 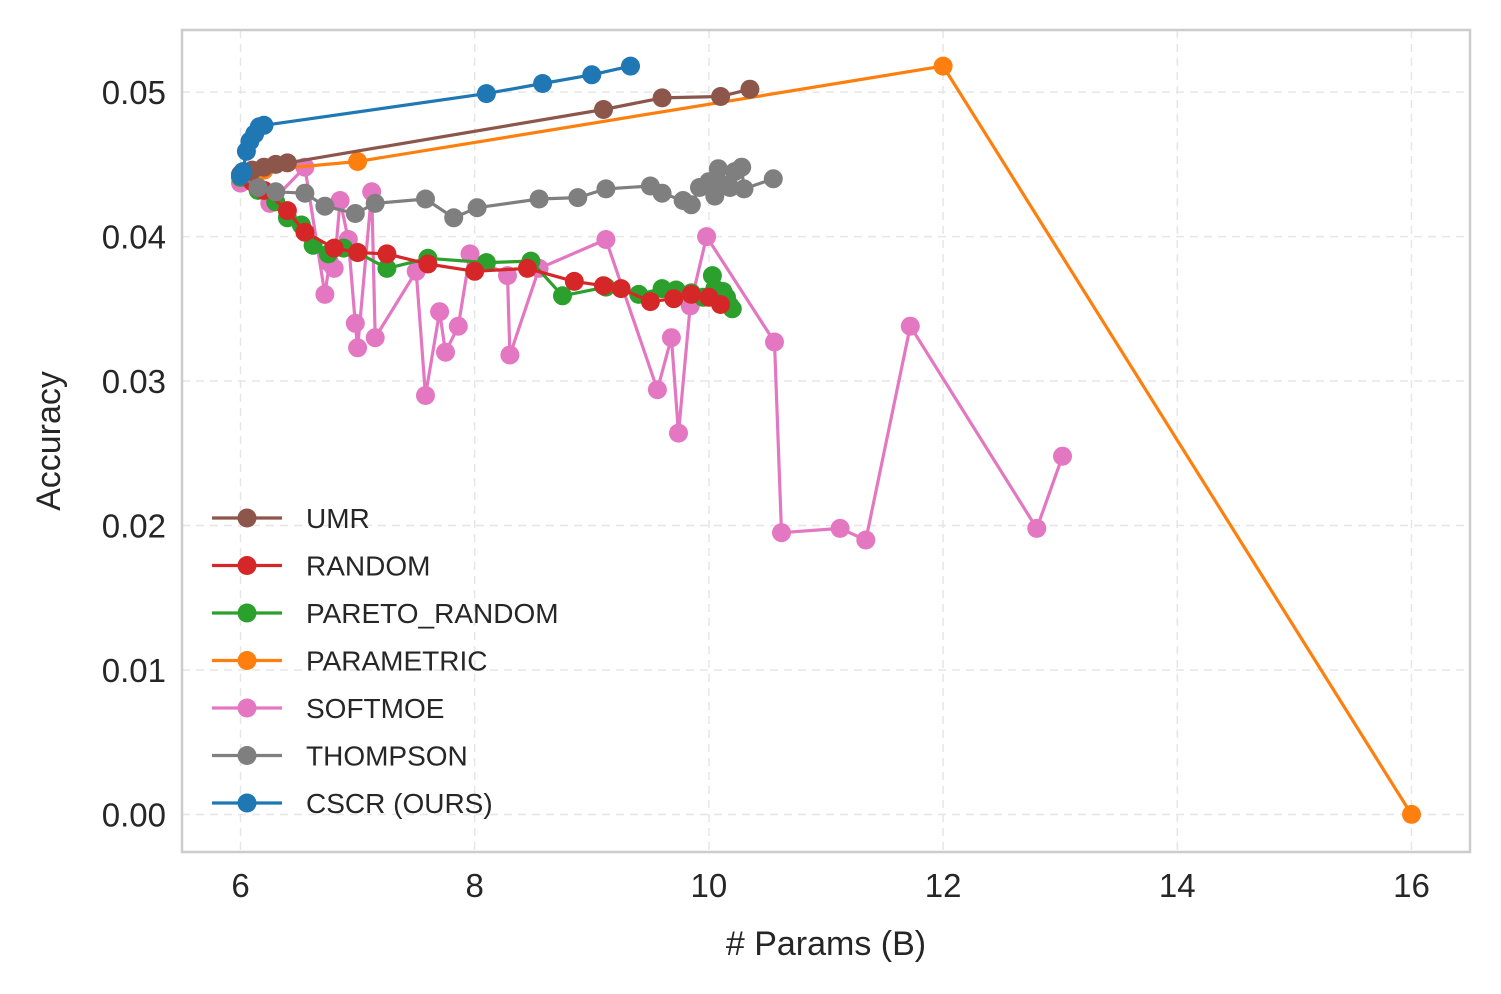 What do you see at coordinates (134, 526) in the screenshot?
I see `y-tick-label: 0.02` at bounding box center [134, 526].